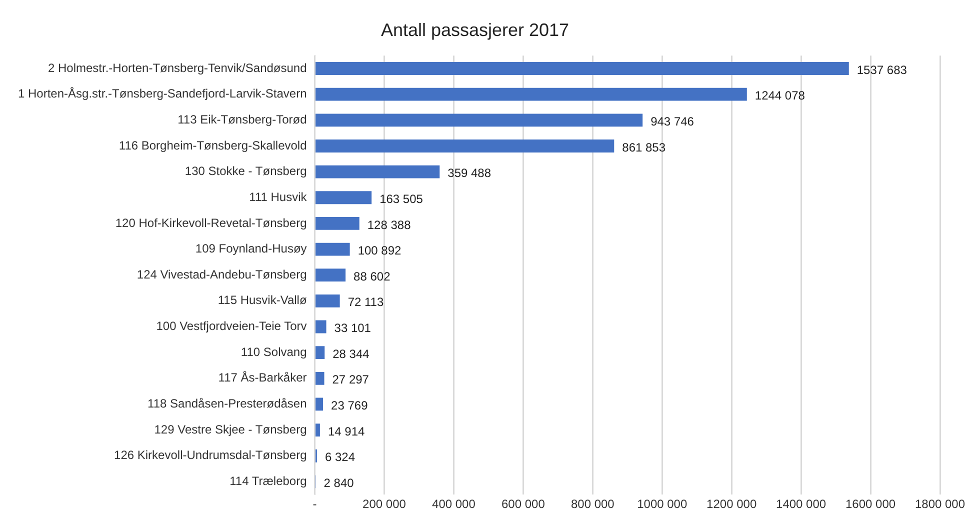  Describe the element at coordinates (940, 504) in the screenshot. I see `x-tick-label: 1800 000` at that location.